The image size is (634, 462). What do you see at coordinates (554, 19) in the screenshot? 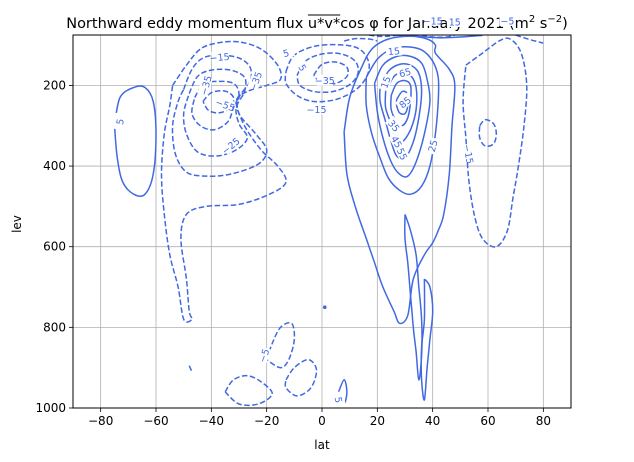
I see `title-unit-sup2: −2` at bounding box center [554, 19].